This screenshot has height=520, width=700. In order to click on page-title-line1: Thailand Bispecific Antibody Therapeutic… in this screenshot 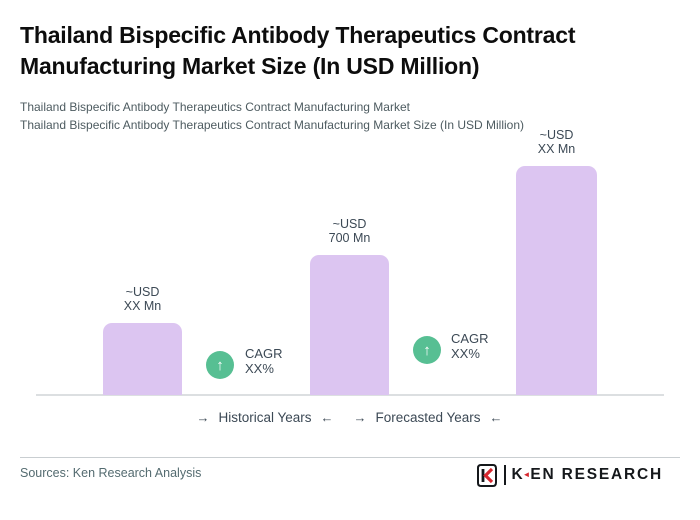, I will do `click(298, 35)`.